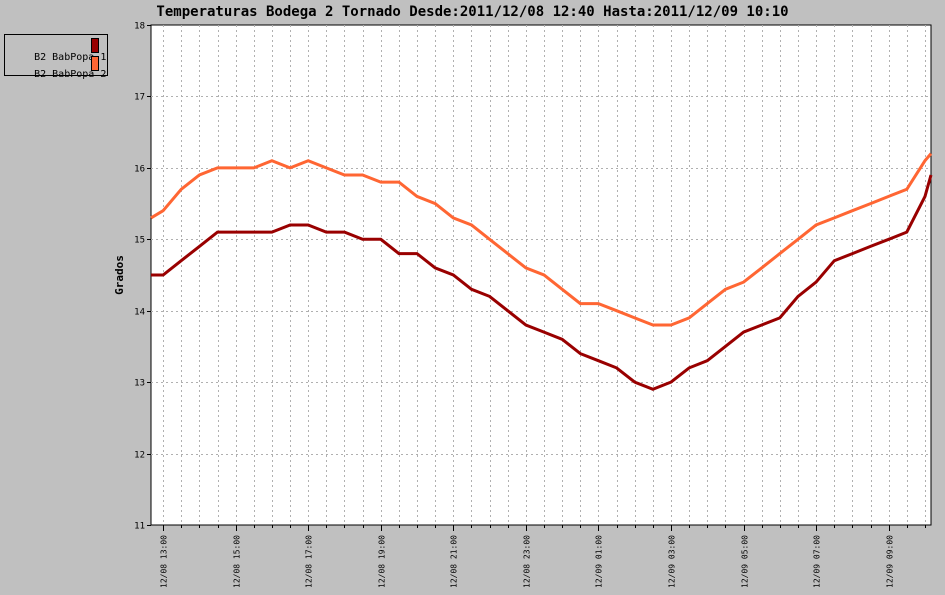 Image resolution: width=945 pixels, height=595 pixels. What do you see at coordinates (139, 27) in the screenshot?
I see `y-tick-label: 18` at bounding box center [139, 27].